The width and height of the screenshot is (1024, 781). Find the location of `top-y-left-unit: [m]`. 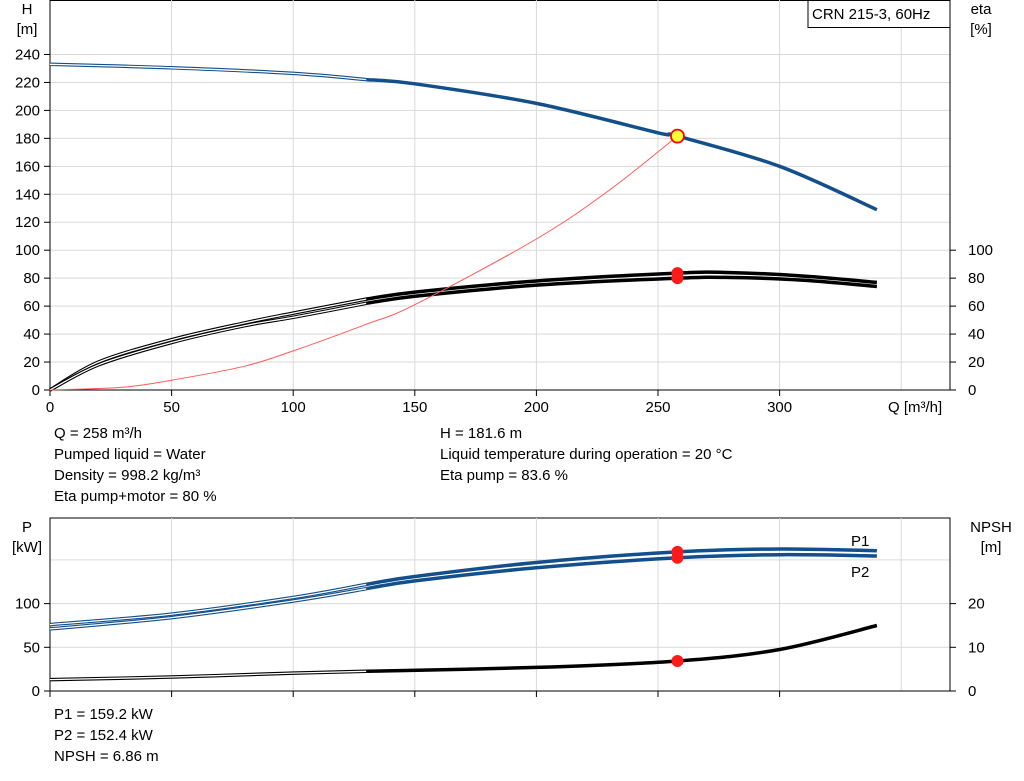

top-y-left-unit: [m] is located at coordinates (27, 29).